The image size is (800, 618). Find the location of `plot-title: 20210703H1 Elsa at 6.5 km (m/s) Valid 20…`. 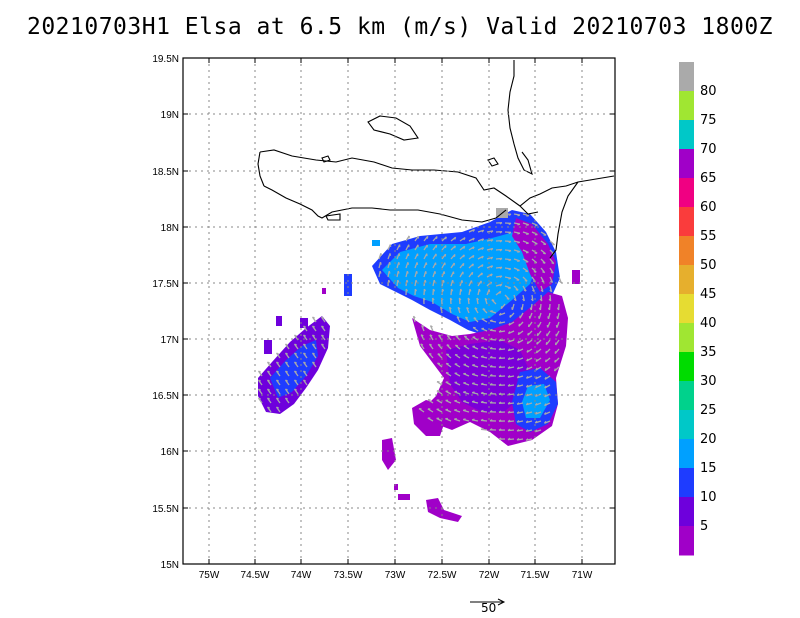

plot-title: 20210703H1 Elsa at 6.5 km (m/s) Valid 20… is located at coordinates (400, 27).